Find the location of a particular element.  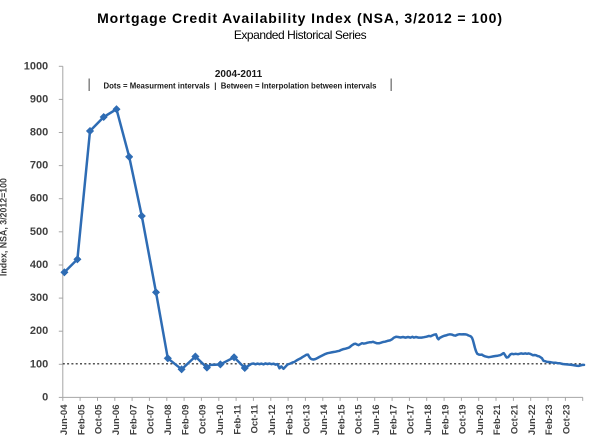

svg-text: 1000 is located at coordinates (36, 66).